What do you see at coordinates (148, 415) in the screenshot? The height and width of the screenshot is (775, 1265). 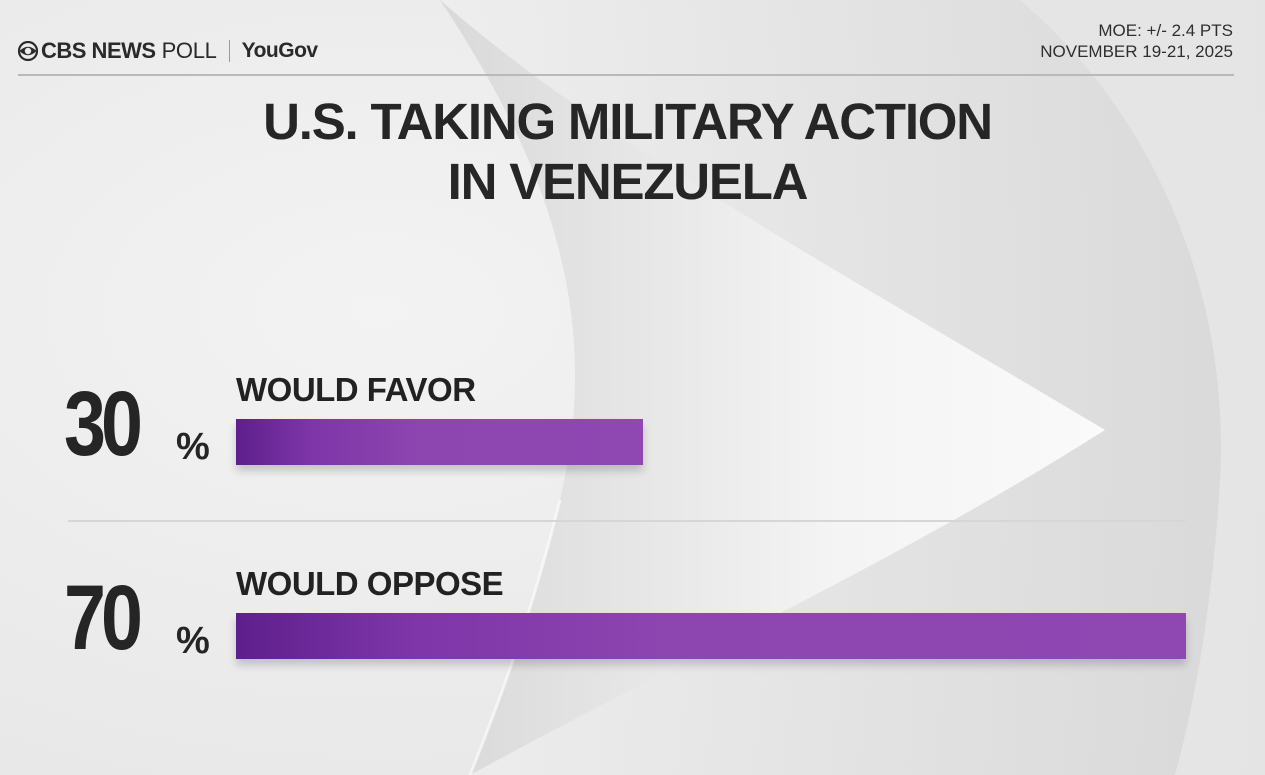 I see `percent-label: 30 %` at bounding box center [148, 415].